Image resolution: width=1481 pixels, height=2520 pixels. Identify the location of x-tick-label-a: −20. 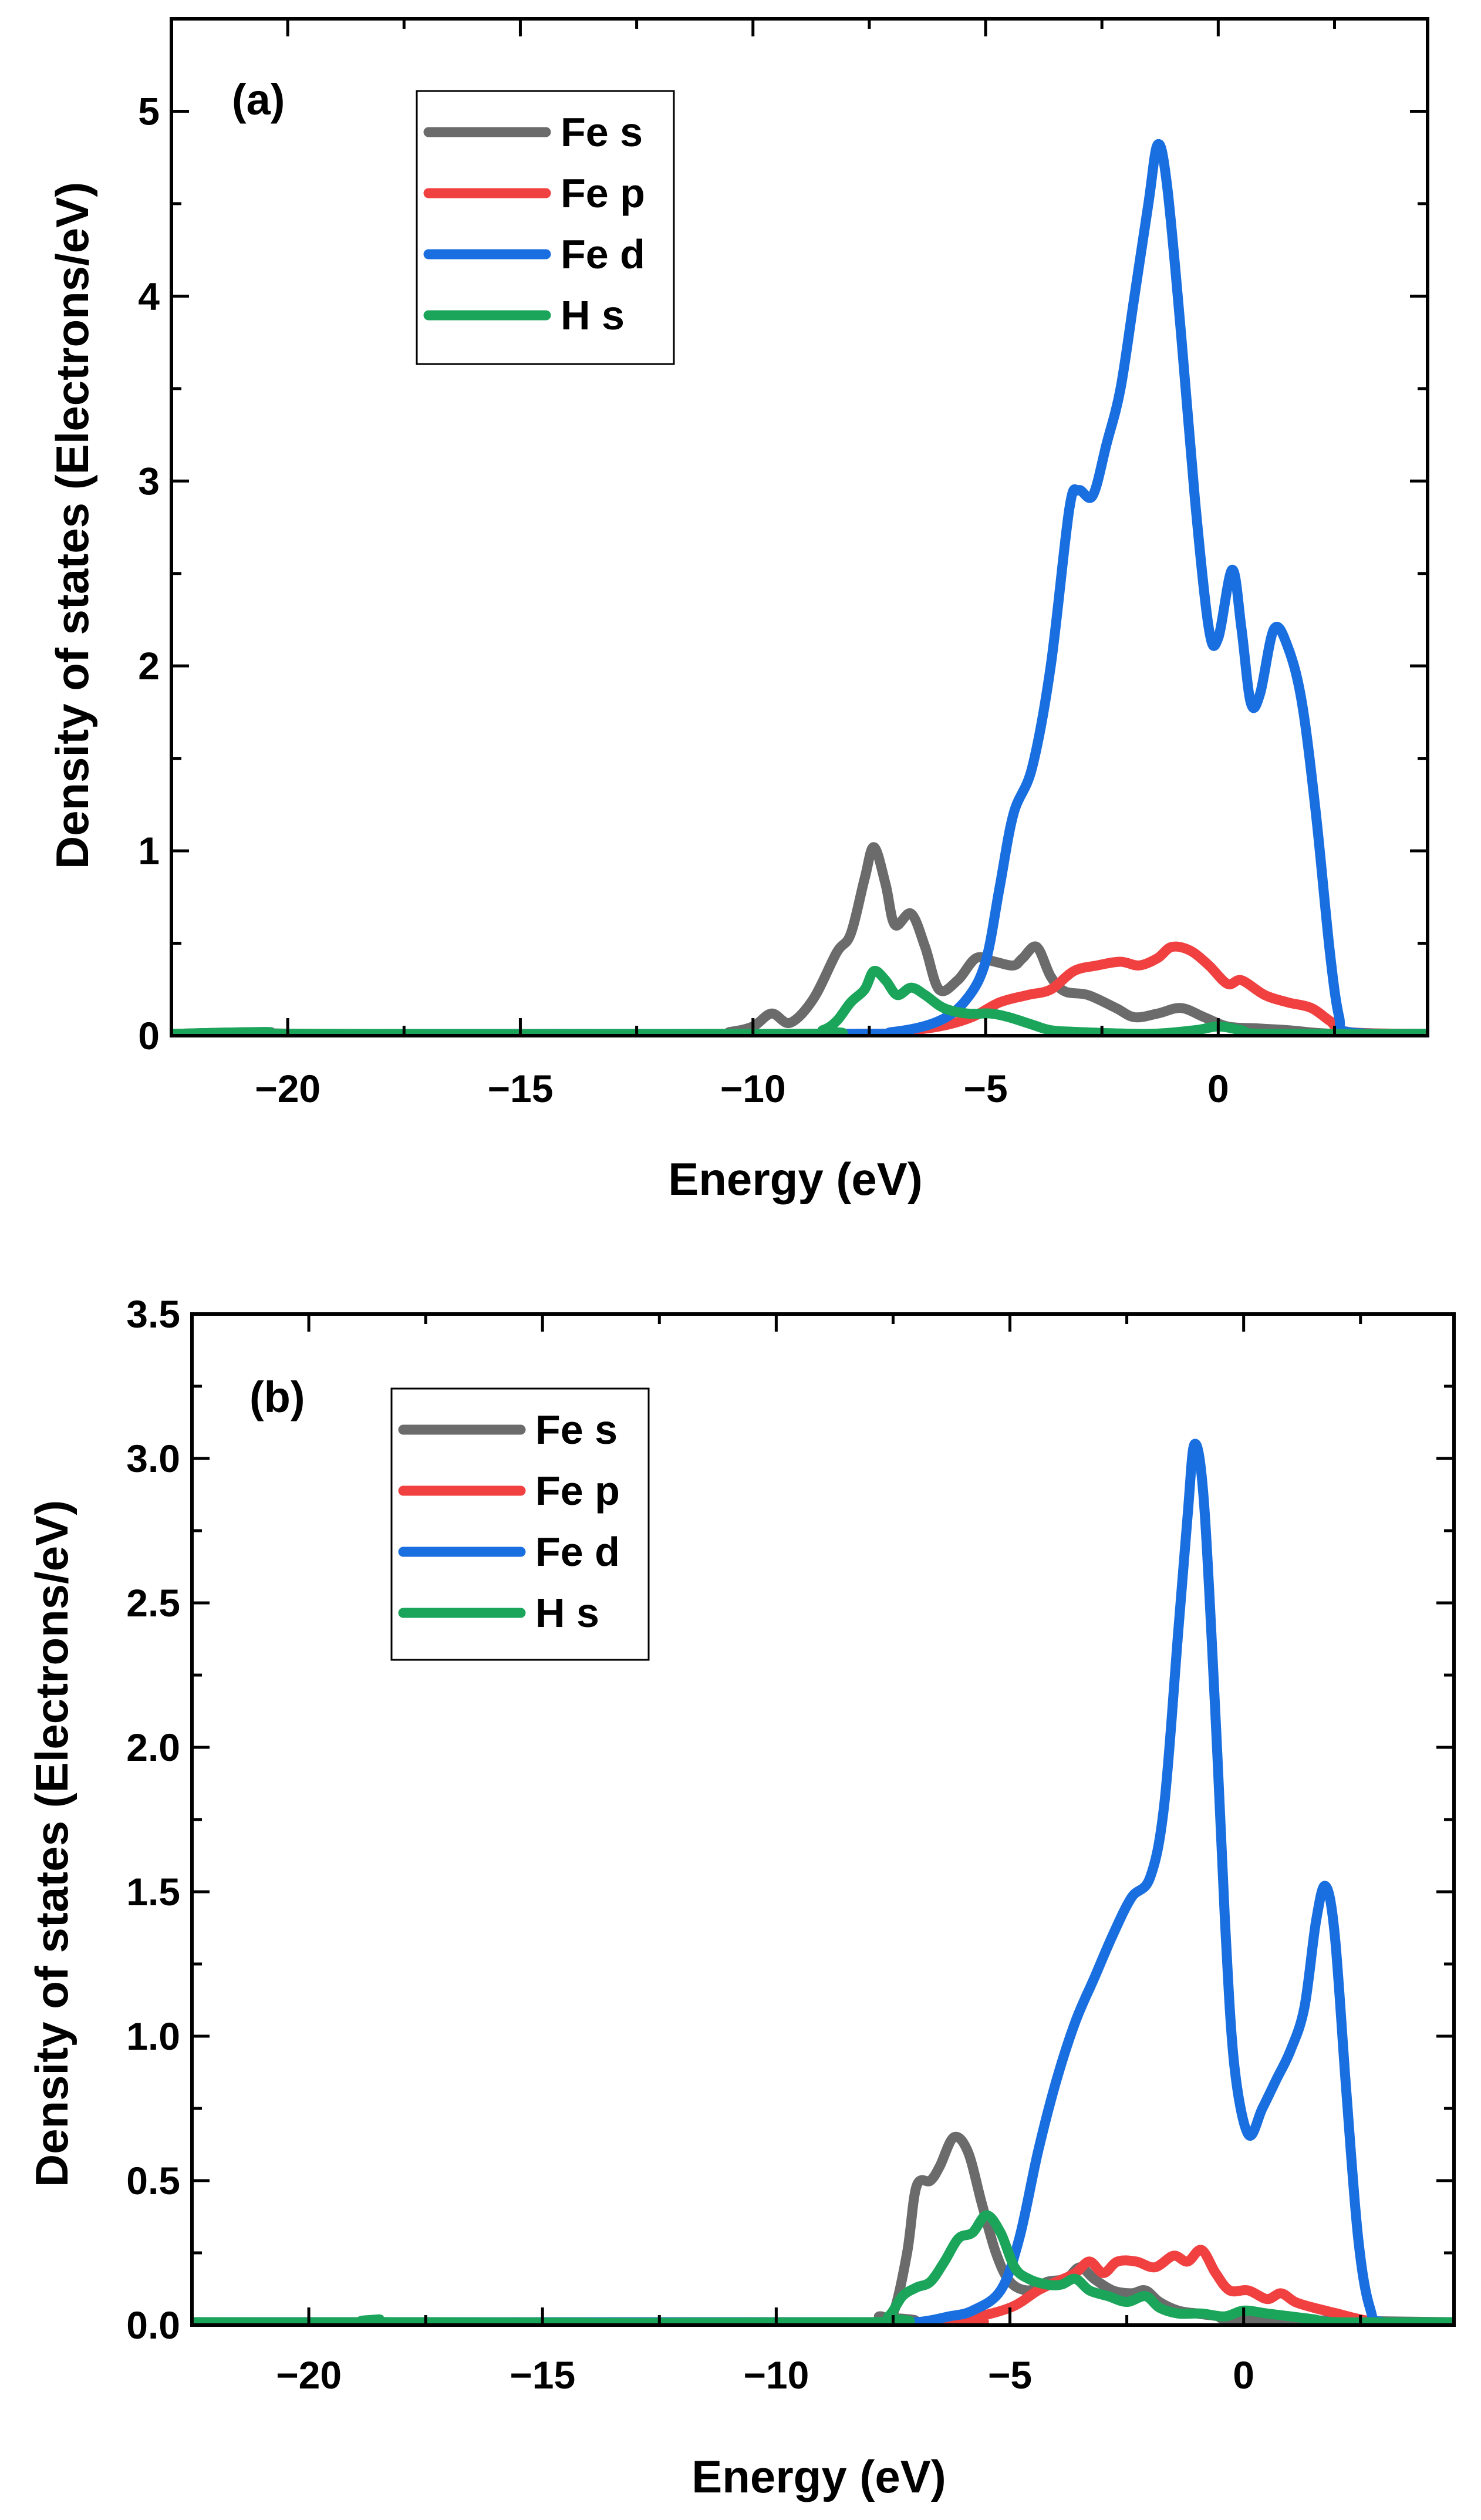
(288, 1088).